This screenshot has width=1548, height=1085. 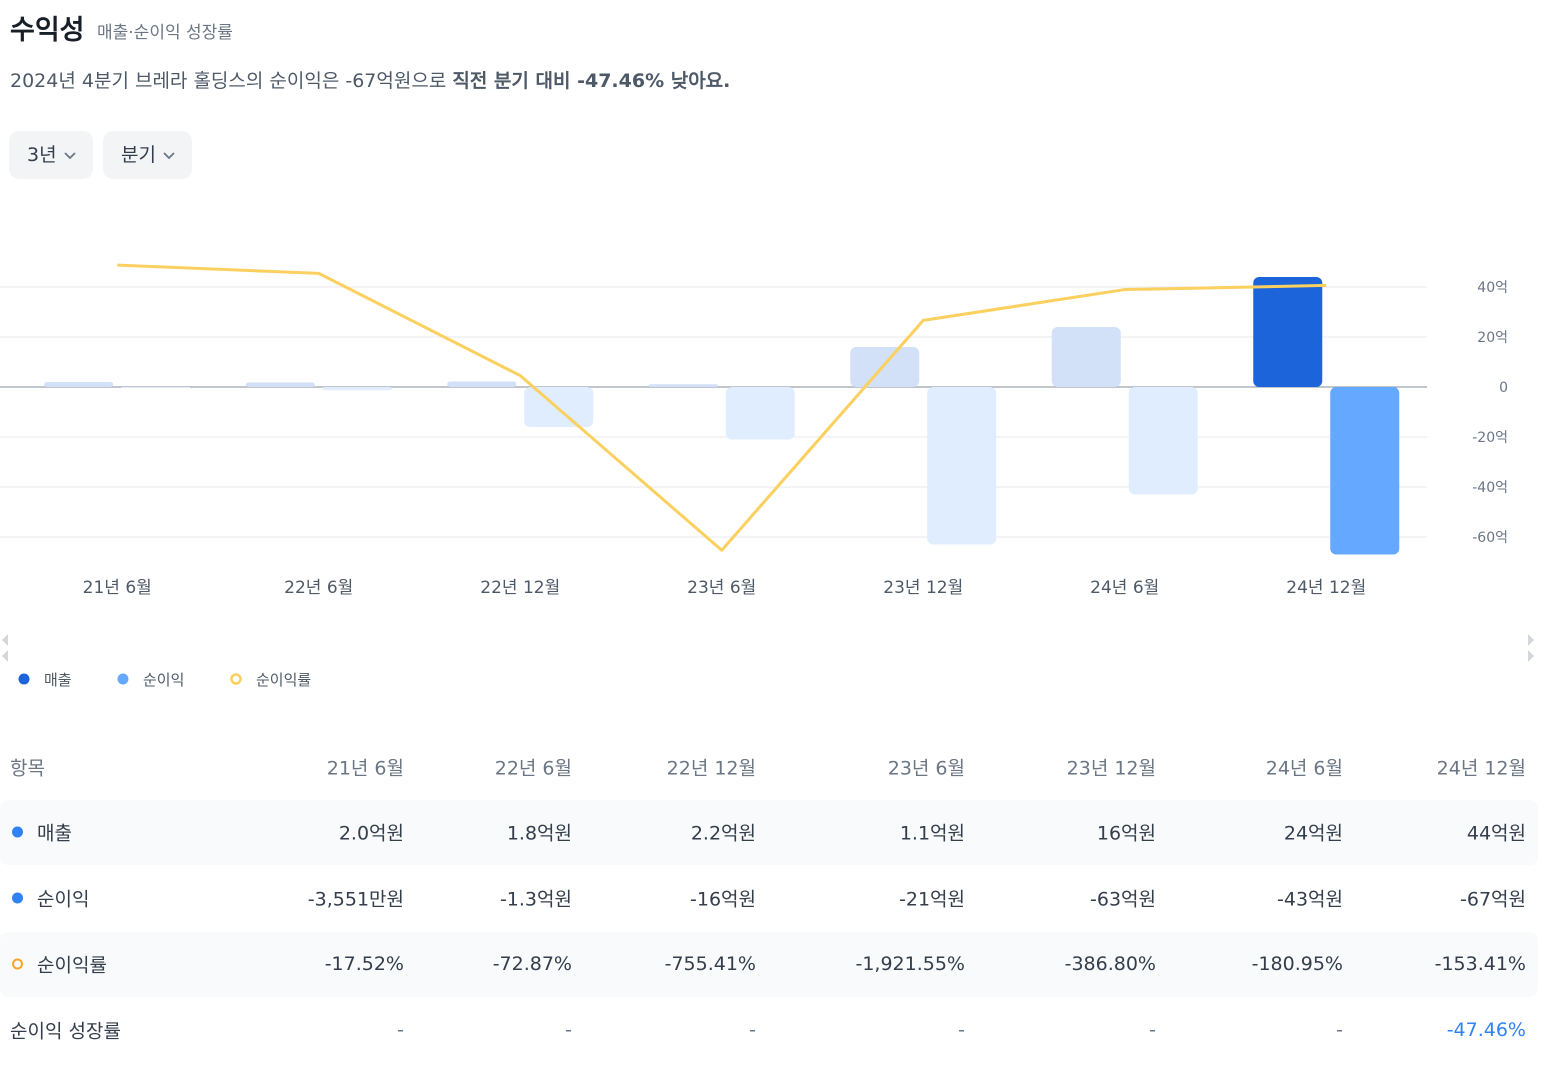 I want to click on legend-label: 매출, so click(x=58, y=680).